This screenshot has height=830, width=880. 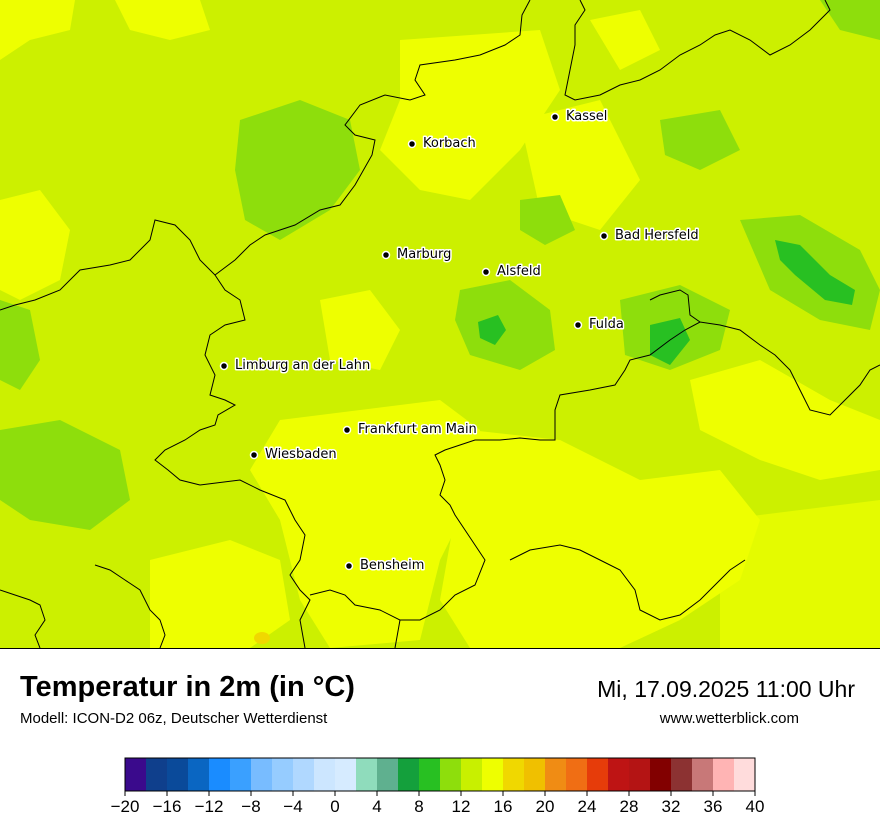 What do you see at coordinates (386, 255) in the screenshot?
I see `city-dot-marburg` at bounding box center [386, 255].